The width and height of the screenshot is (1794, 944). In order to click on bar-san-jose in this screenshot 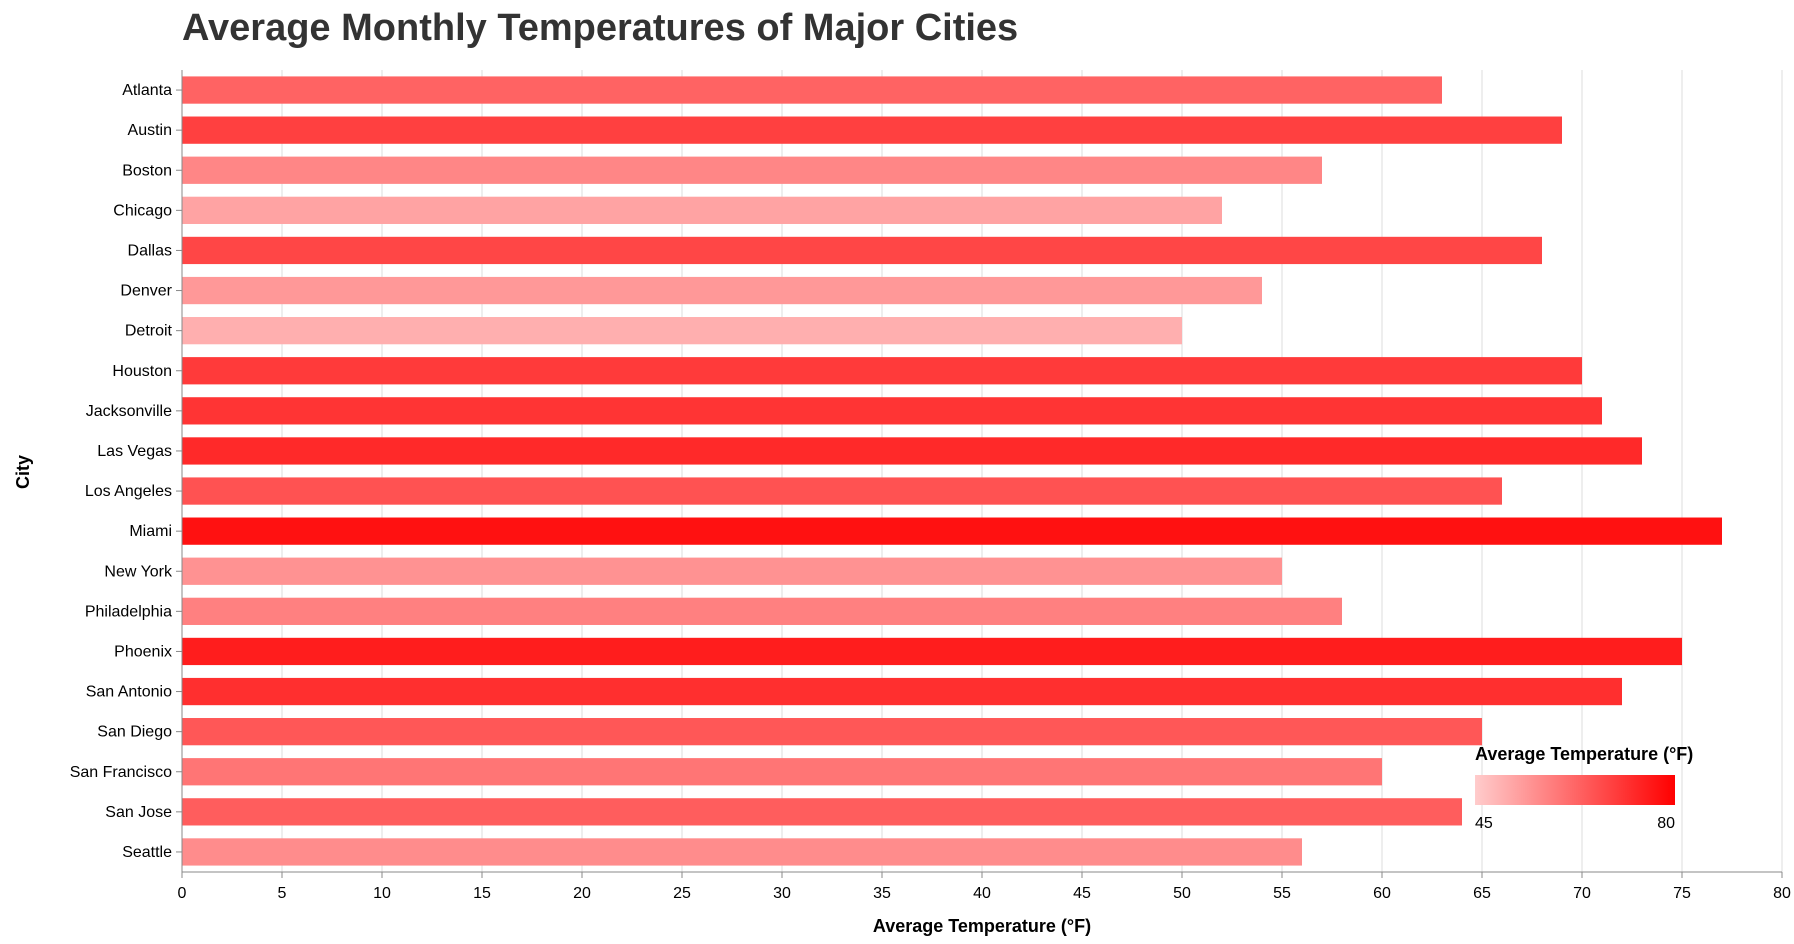, I will do `click(822, 812)`.